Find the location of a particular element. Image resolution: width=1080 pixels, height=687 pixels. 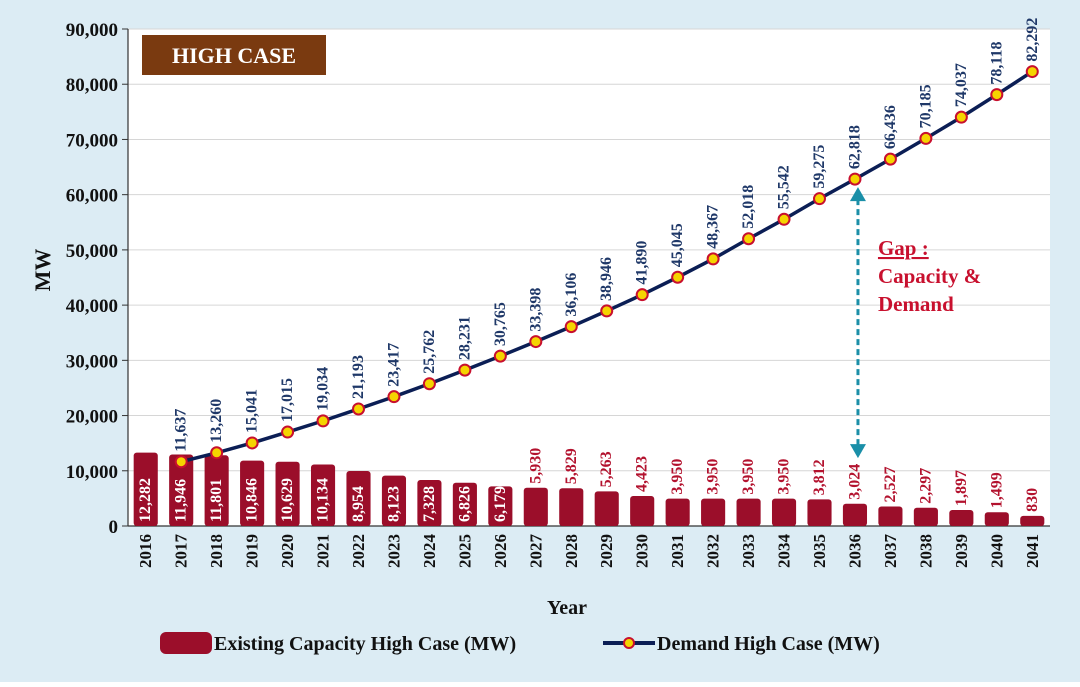

capacity-bar-label: 2,527 is located at coordinates (890, 485).